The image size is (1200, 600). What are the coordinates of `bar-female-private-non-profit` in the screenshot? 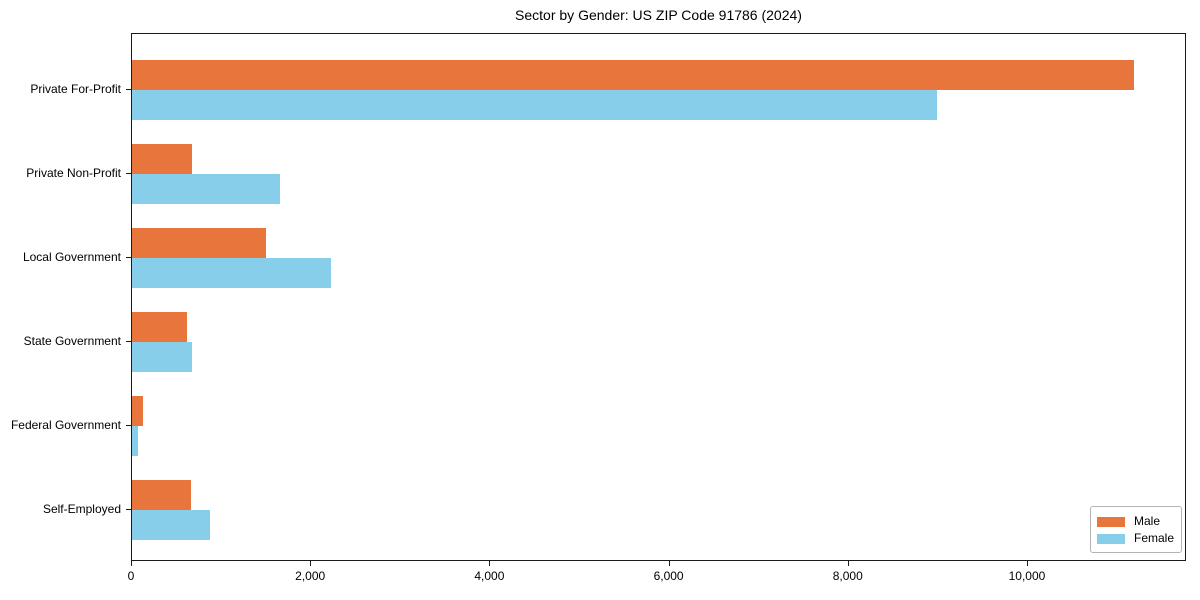 It's located at (206, 189).